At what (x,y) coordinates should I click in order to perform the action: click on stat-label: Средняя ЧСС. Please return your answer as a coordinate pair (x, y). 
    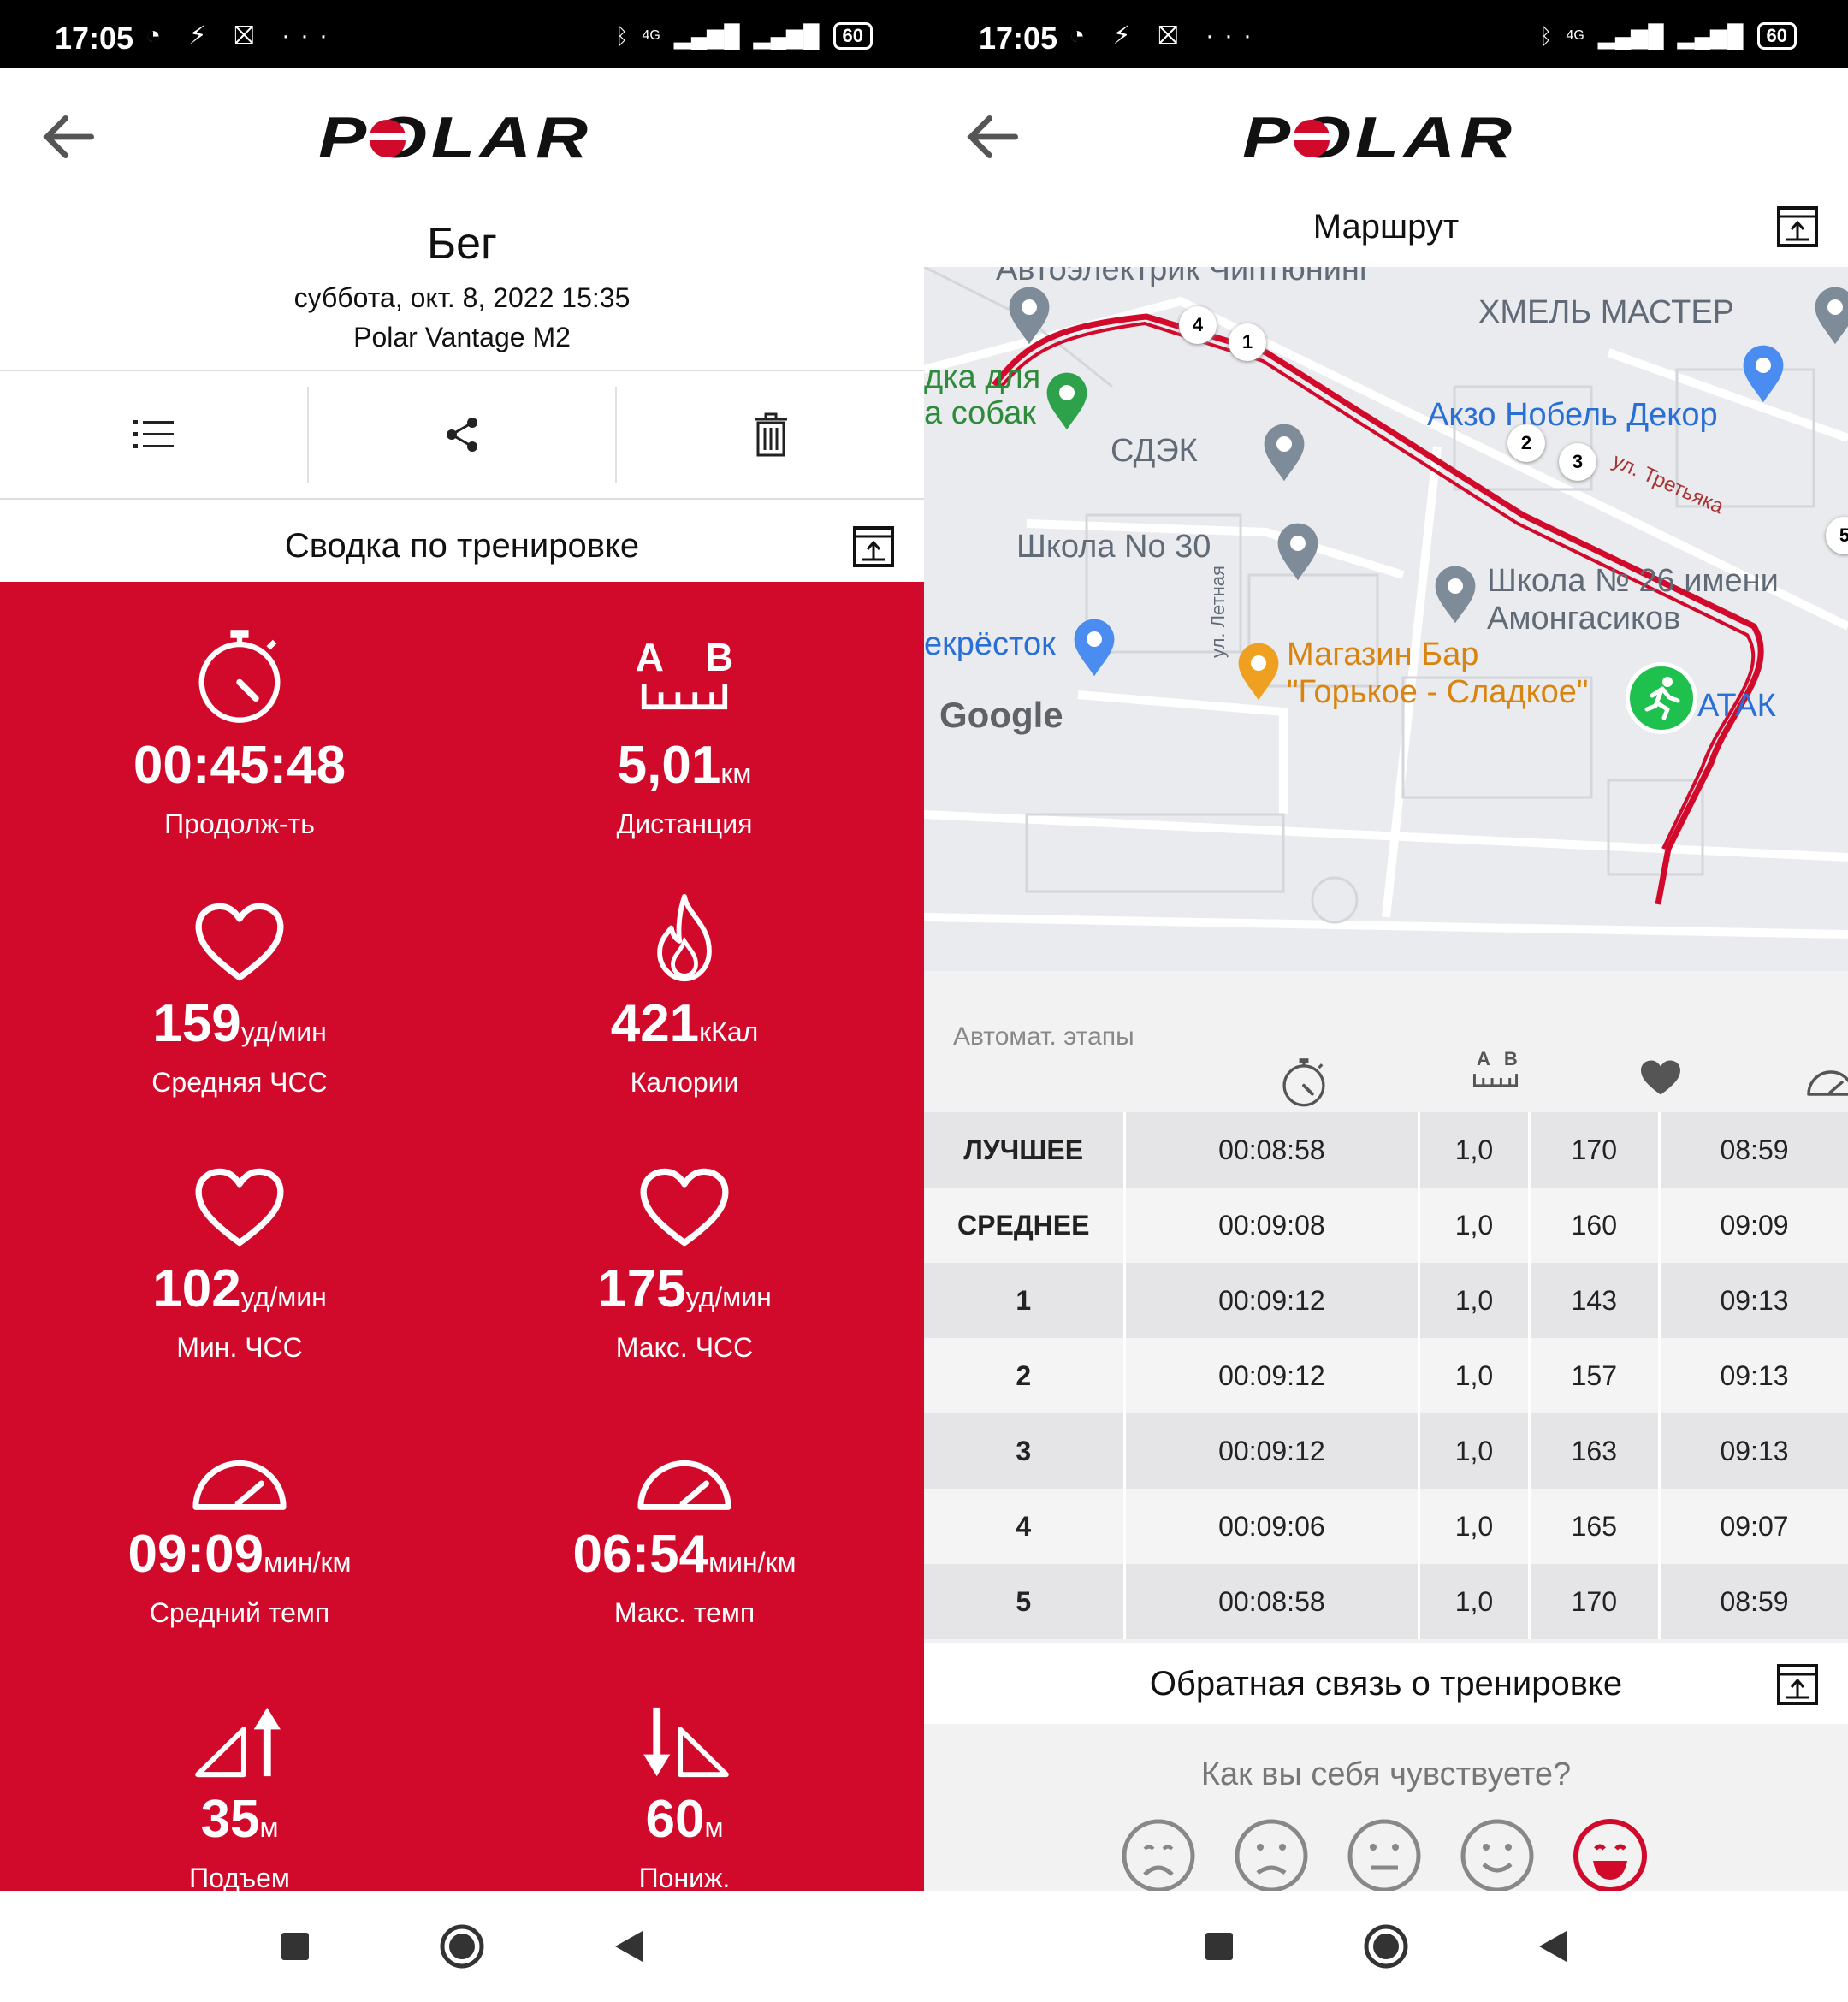
    Looking at the image, I should click on (239, 1082).